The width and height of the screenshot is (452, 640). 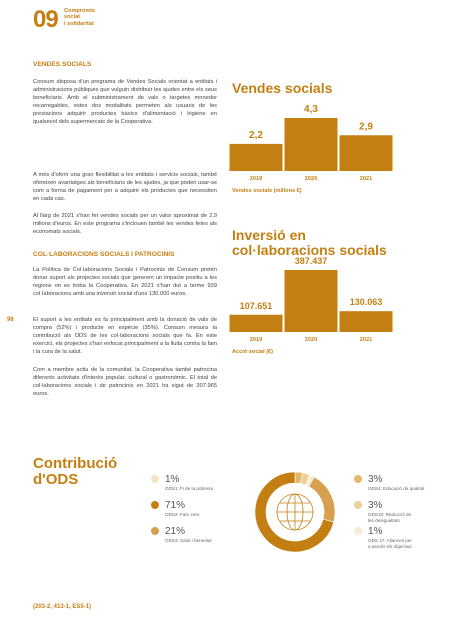 I want to click on value-label: 2,9, so click(x=366, y=126).